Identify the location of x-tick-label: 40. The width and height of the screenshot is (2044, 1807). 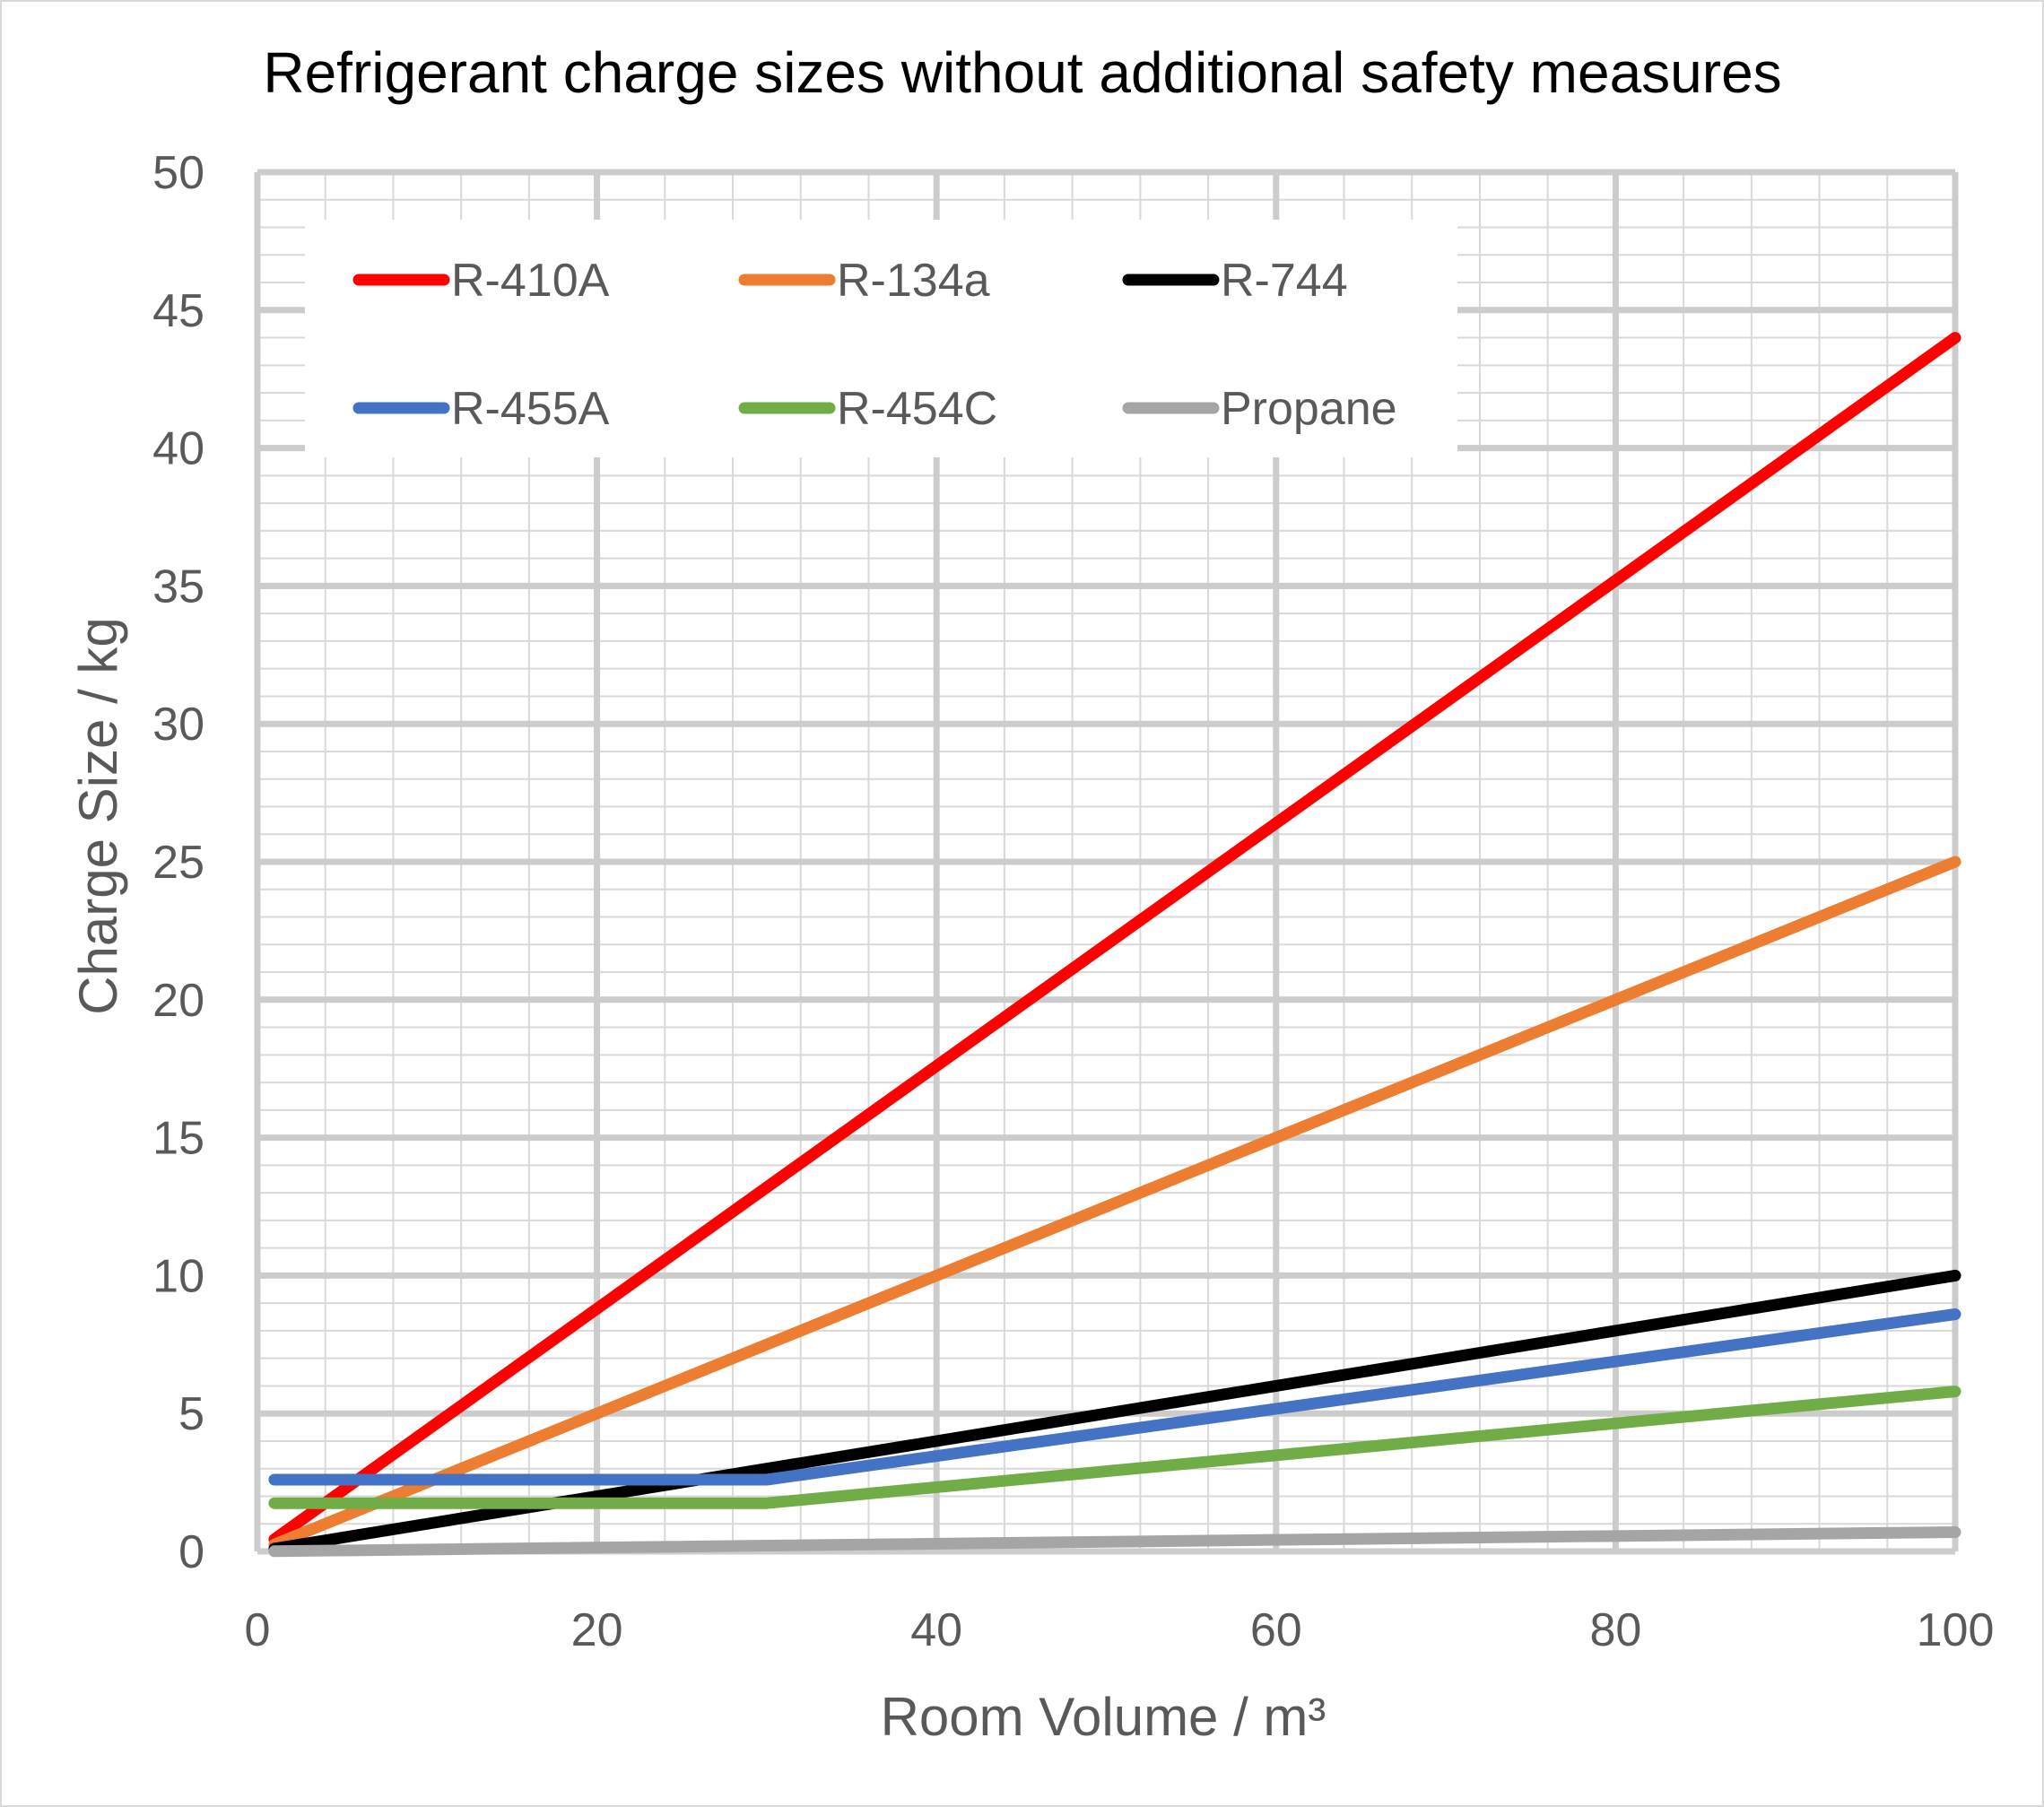
(936, 1630).